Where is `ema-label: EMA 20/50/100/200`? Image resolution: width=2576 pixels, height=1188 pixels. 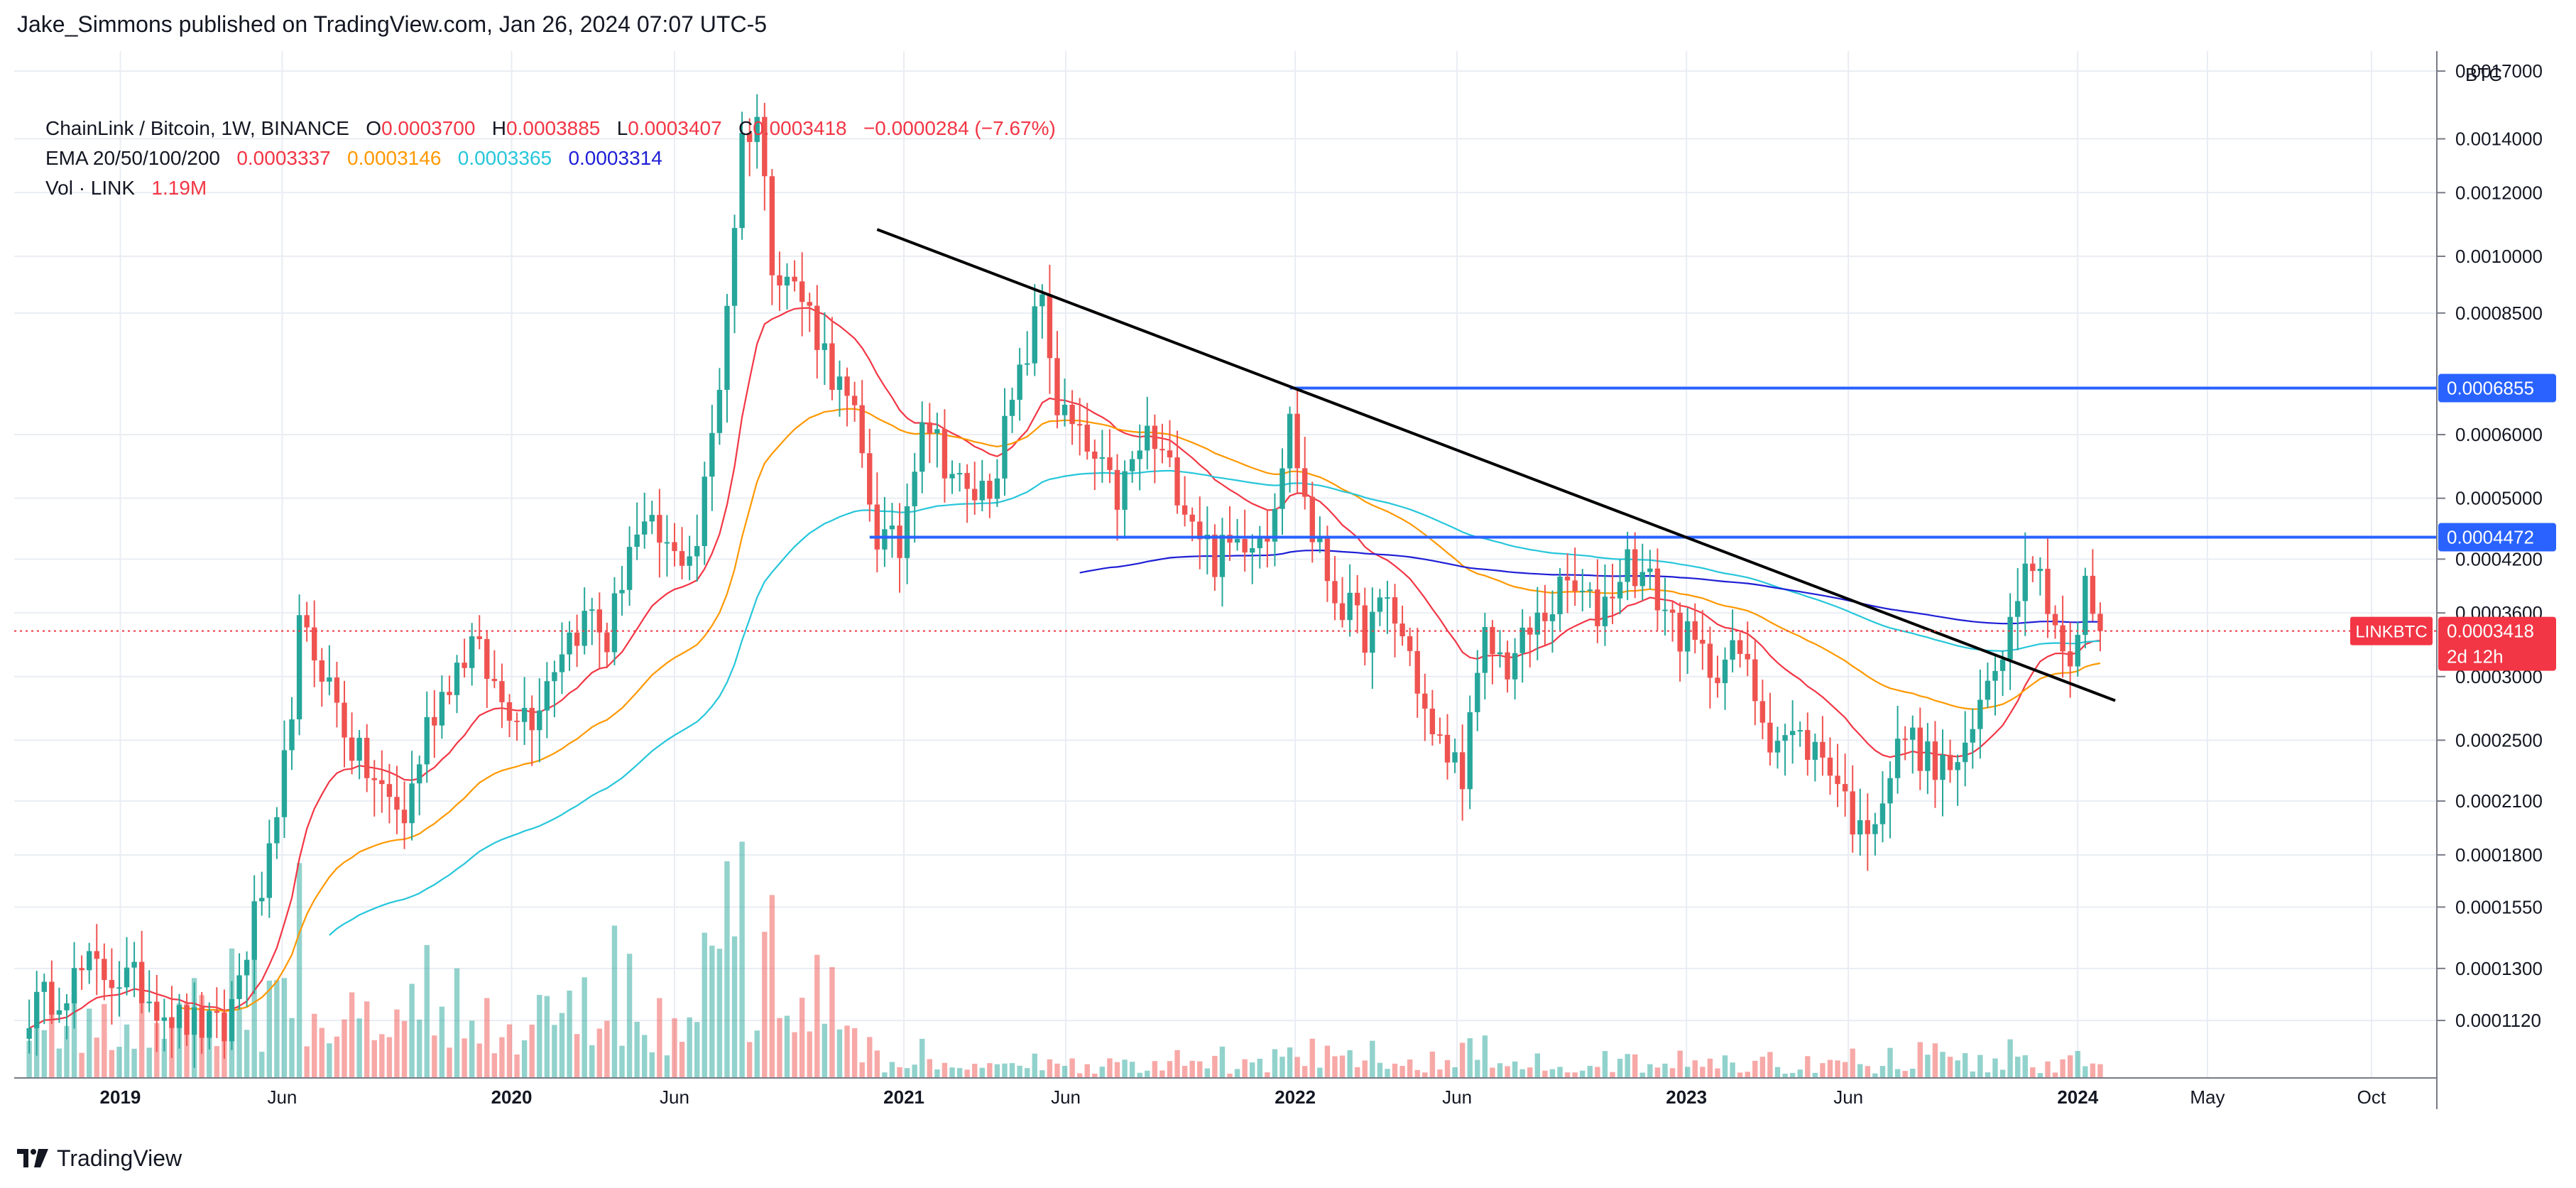 ema-label: EMA 20/50/100/200 is located at coordinates (132, 158).